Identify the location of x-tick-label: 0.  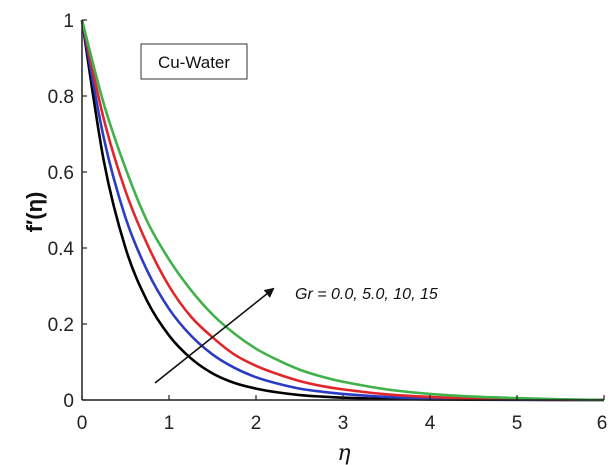
(82, 423).